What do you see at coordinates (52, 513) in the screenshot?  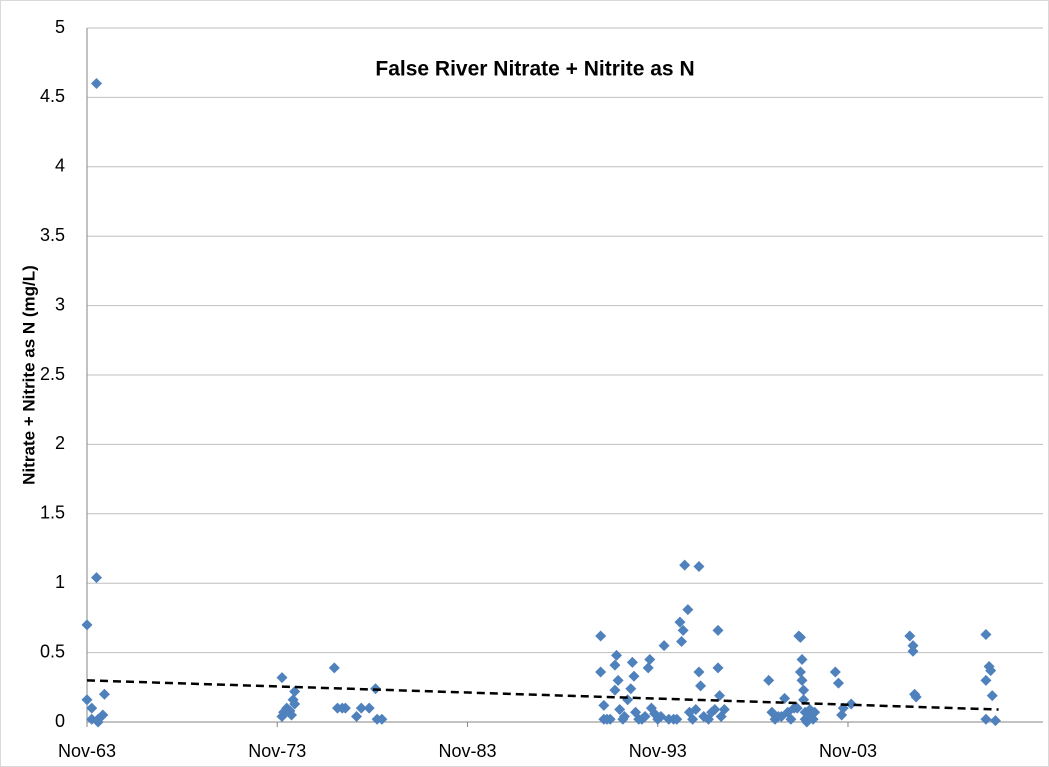 I see `y-tick-label: 1.5` at bounding box center [52, 513].